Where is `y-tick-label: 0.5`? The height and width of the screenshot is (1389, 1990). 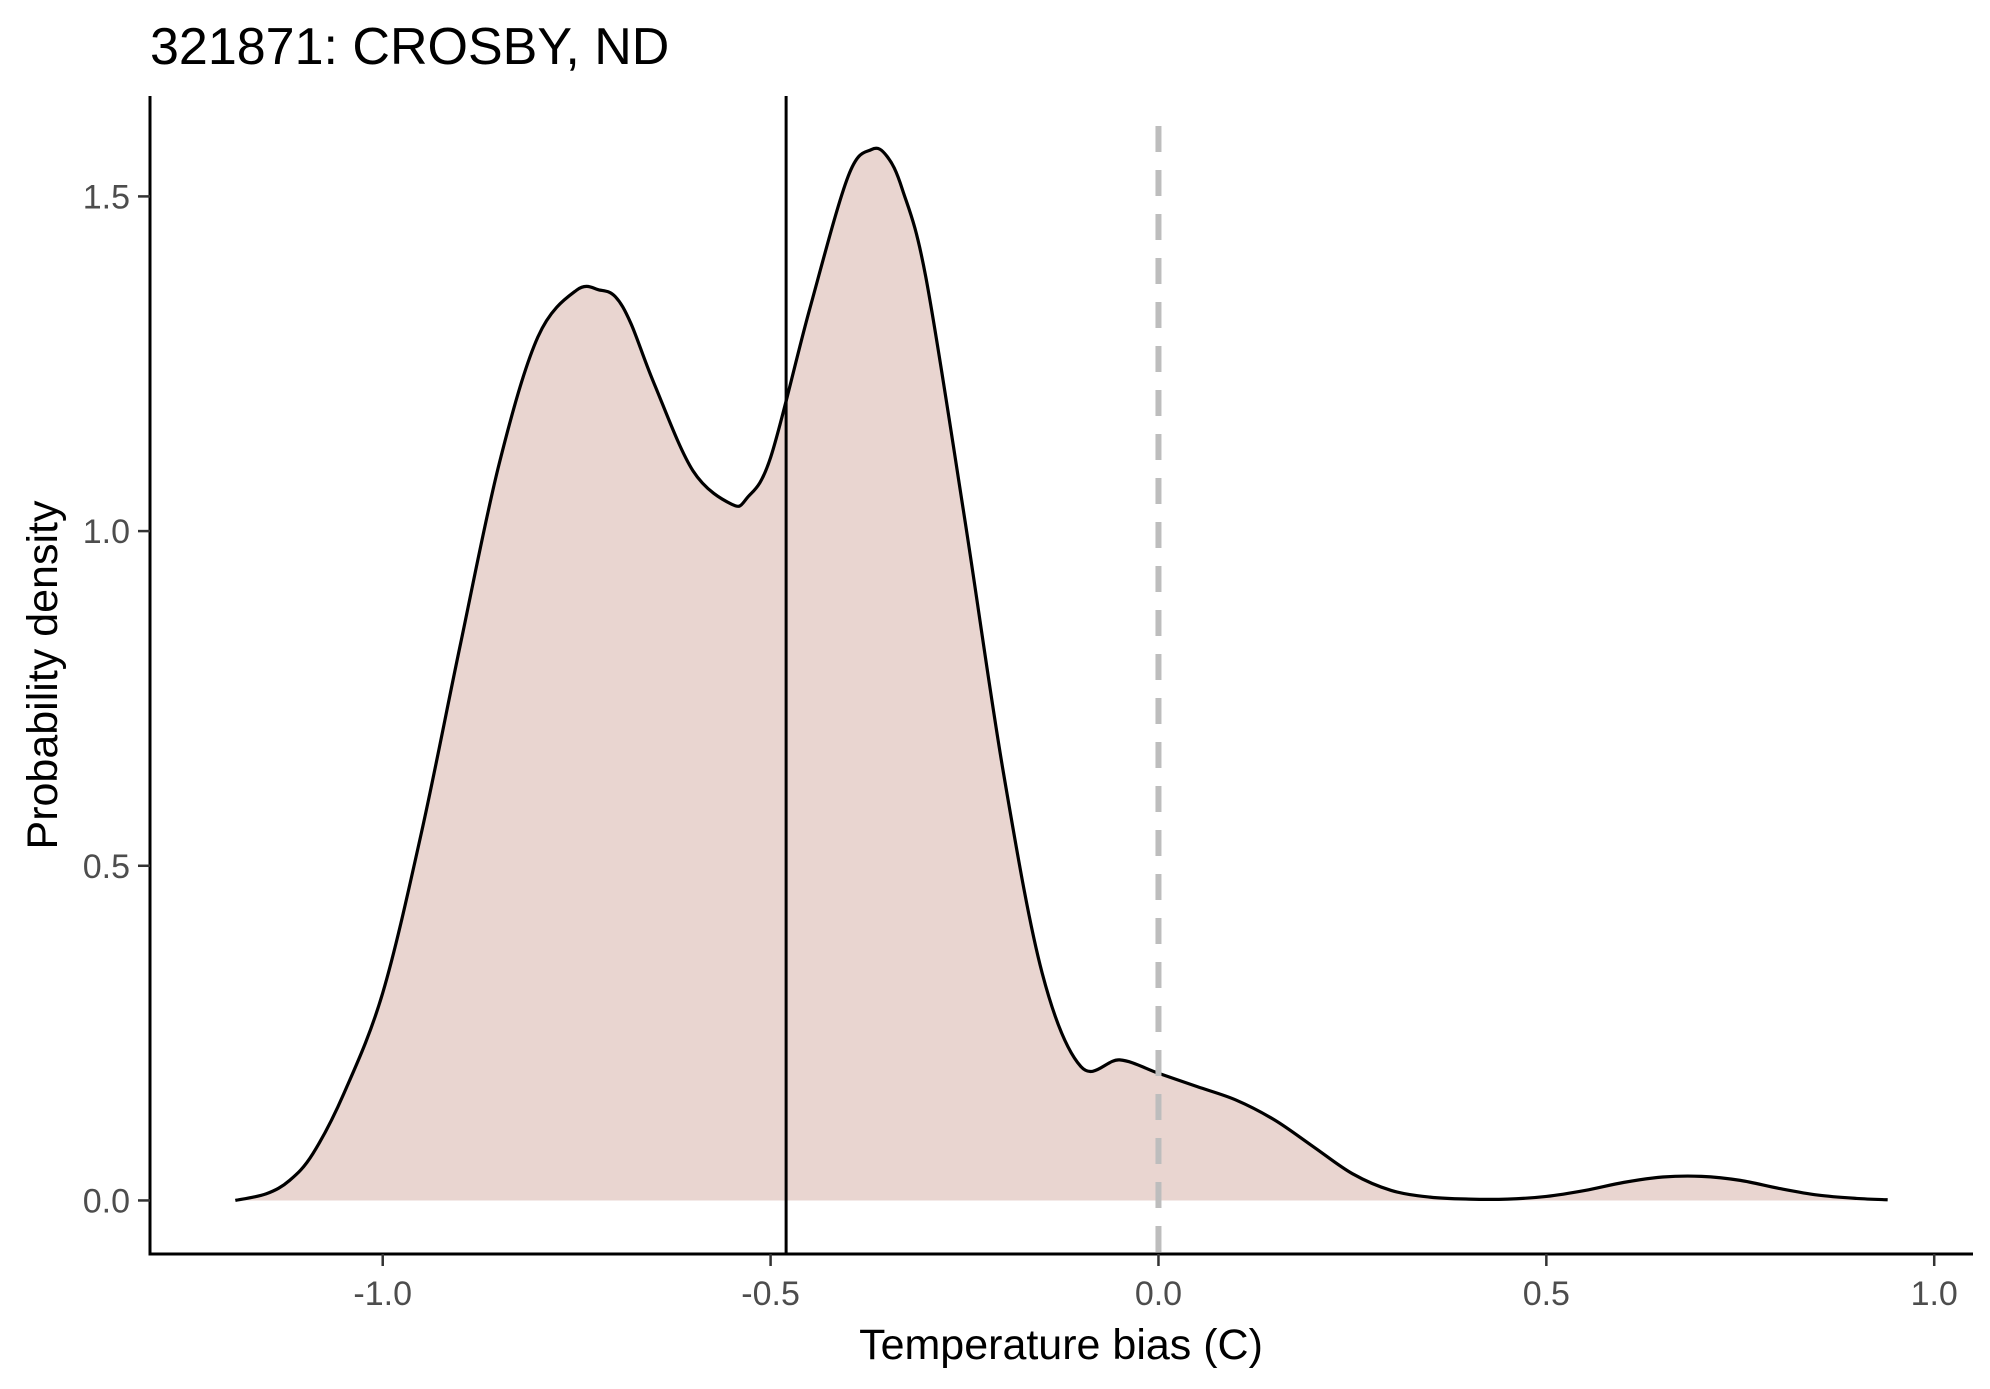 y-tick-label: 0.5 is located at coordinates (106, 867).